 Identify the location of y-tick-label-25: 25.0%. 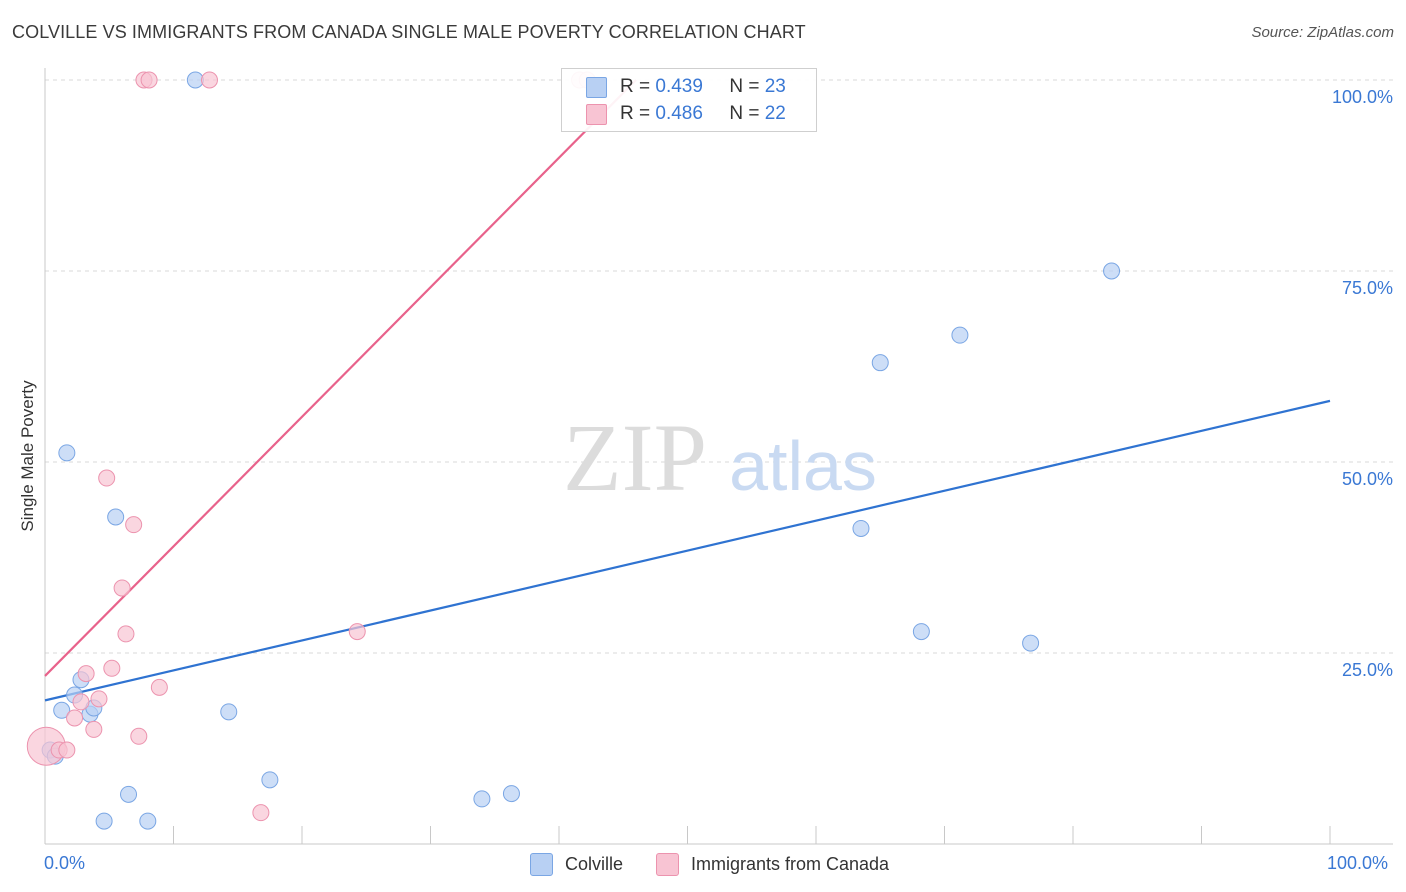
(1367, 670).